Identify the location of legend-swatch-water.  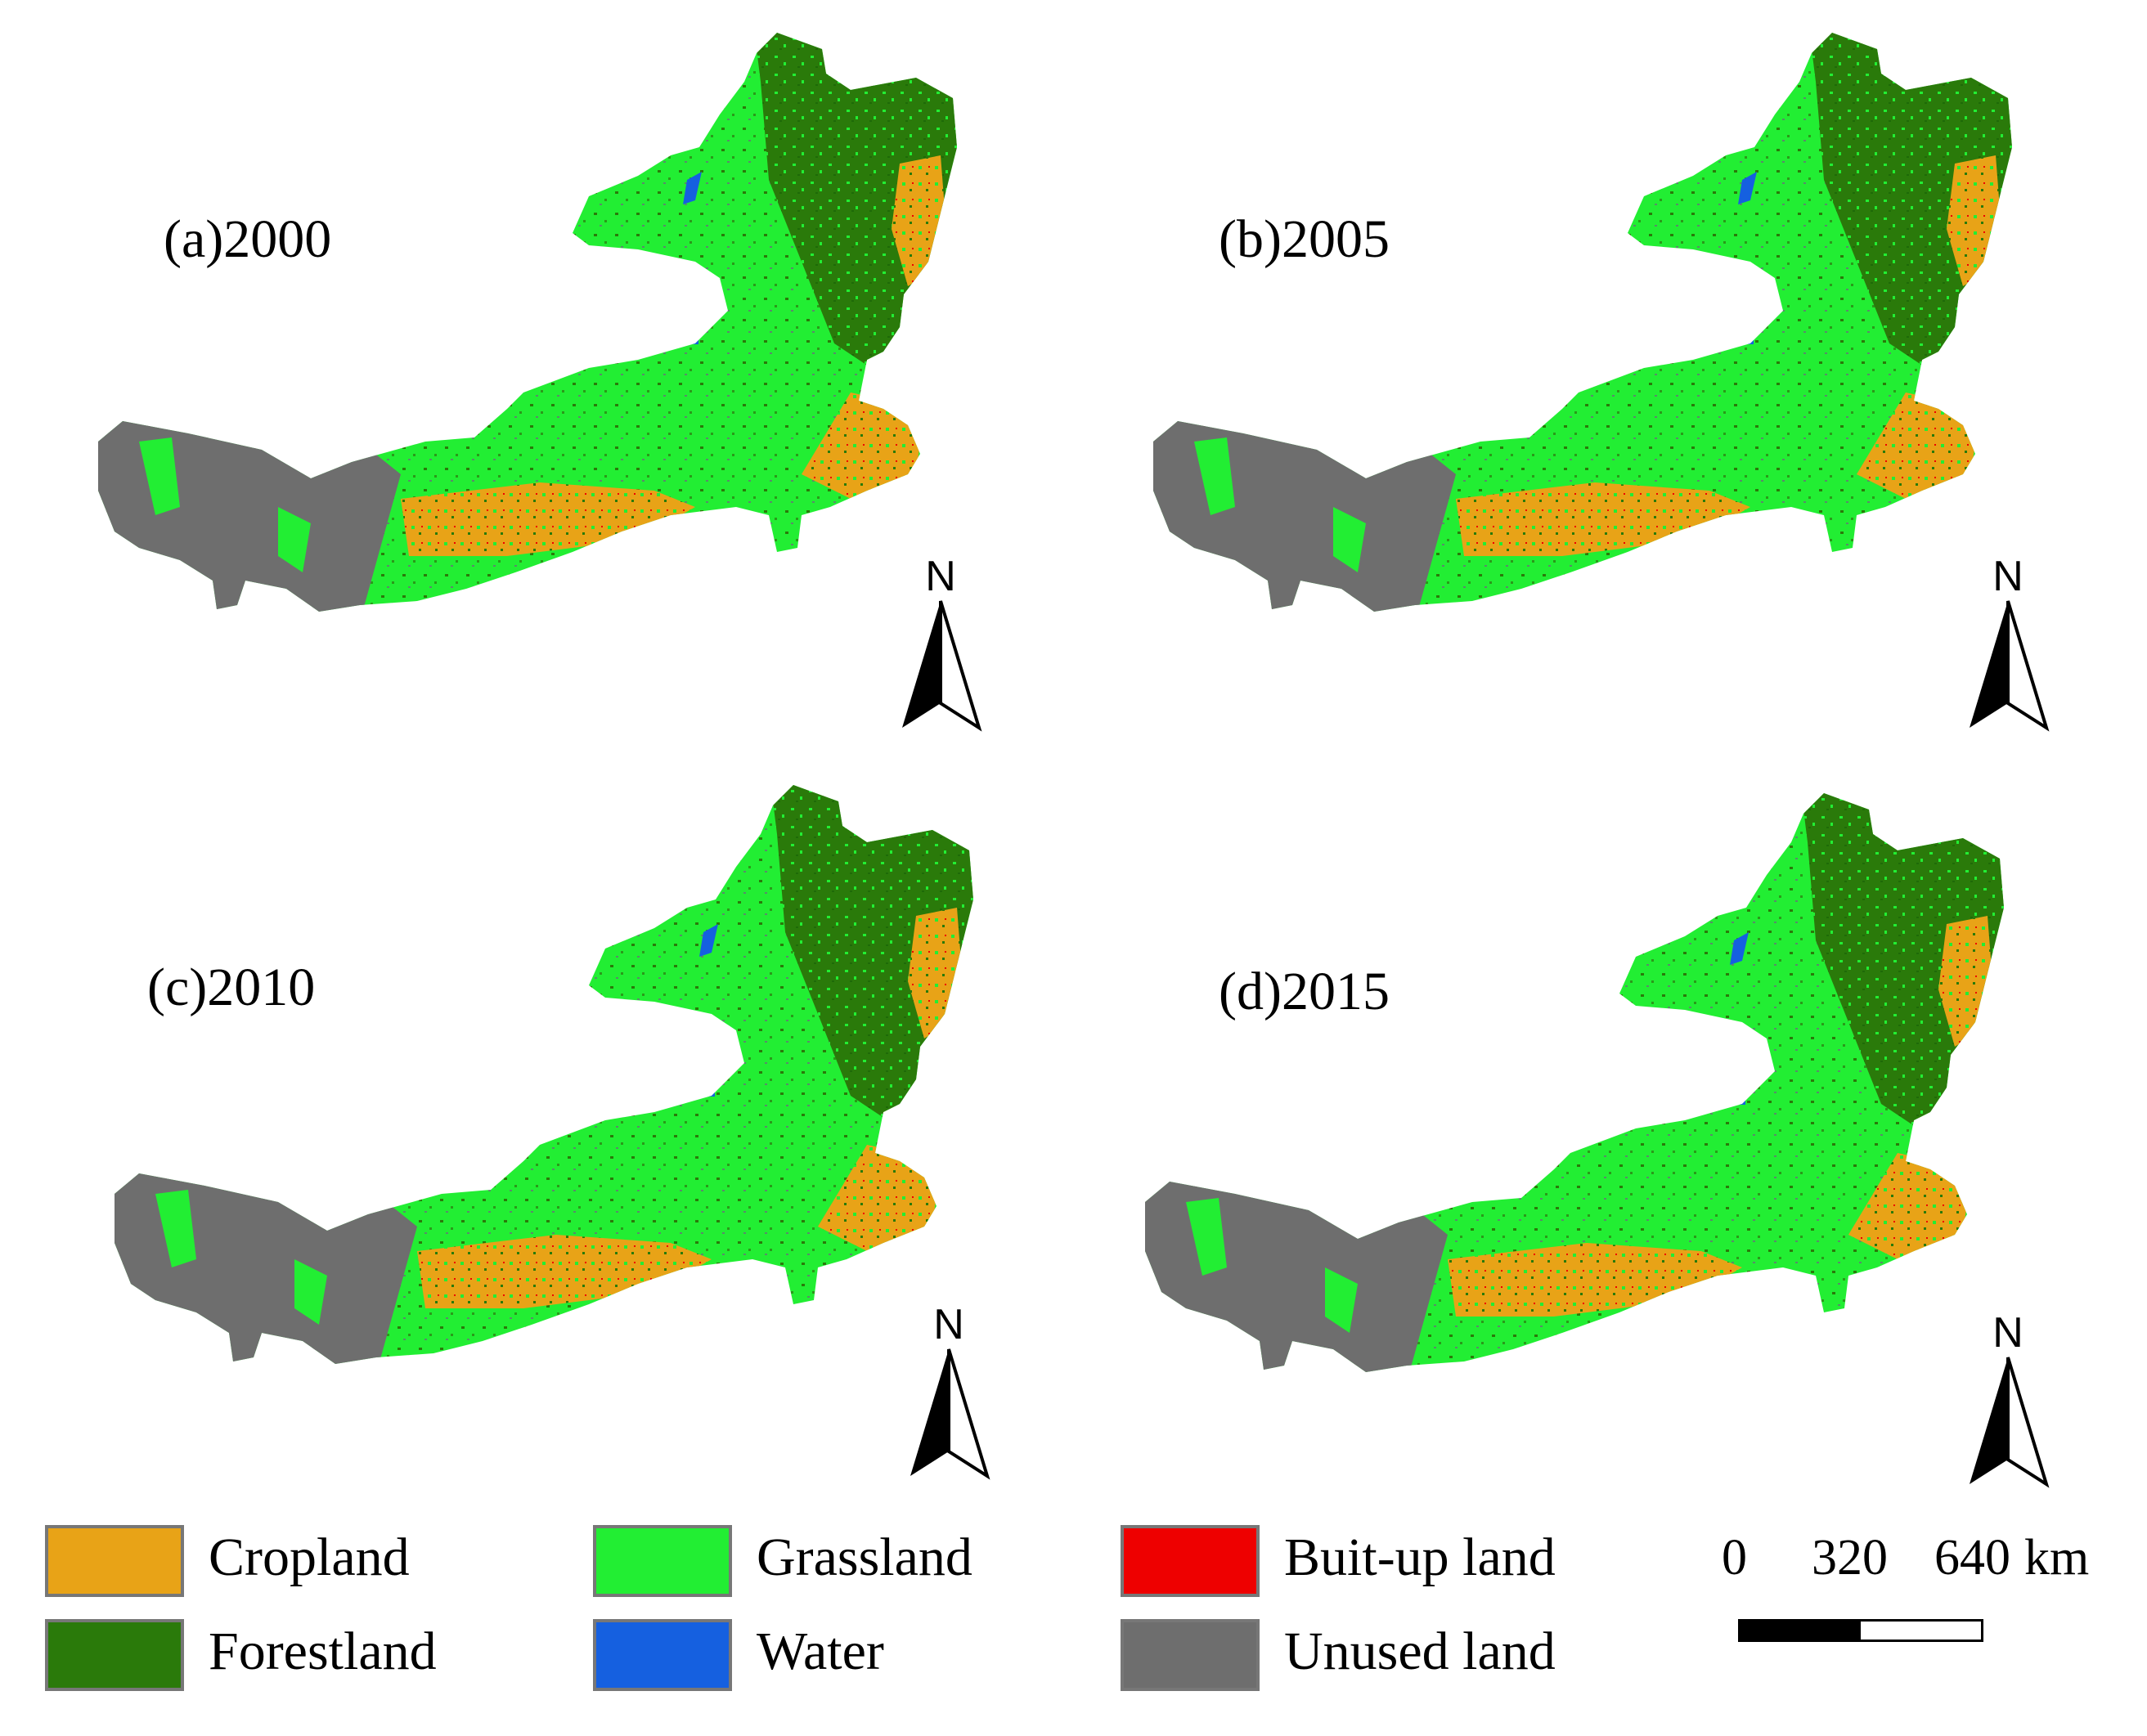
(663, 1655).